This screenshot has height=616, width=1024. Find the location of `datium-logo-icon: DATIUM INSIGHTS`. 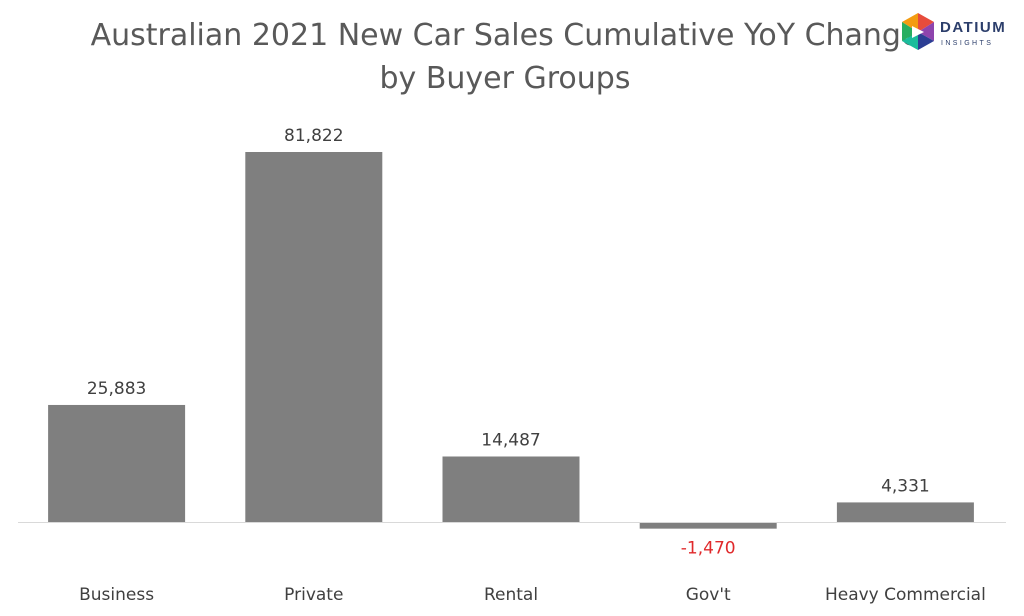

datium-logo-icon: DATIUM INSIGHTS is located at coordinates (954, 31).